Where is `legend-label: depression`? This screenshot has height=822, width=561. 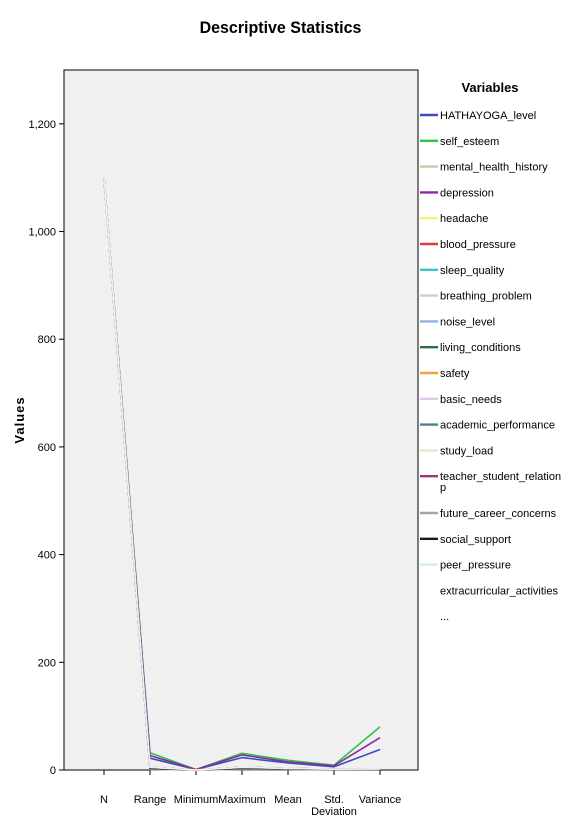
legend-label: depression is located at coordinates (467, 193).